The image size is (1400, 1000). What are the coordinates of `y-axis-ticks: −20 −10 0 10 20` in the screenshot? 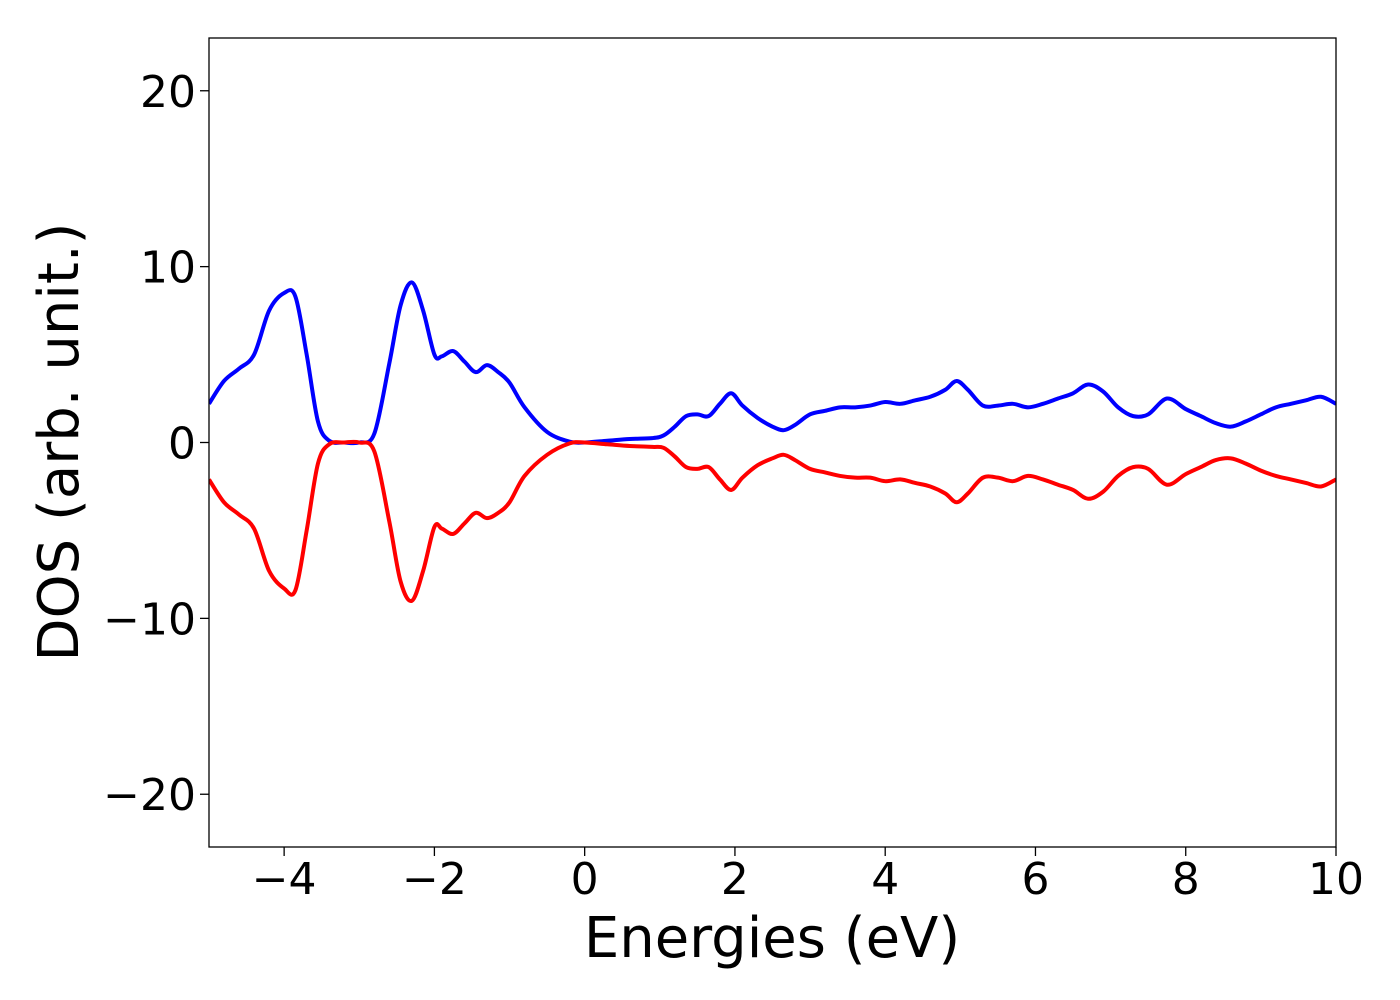 It's located at (156, 444).